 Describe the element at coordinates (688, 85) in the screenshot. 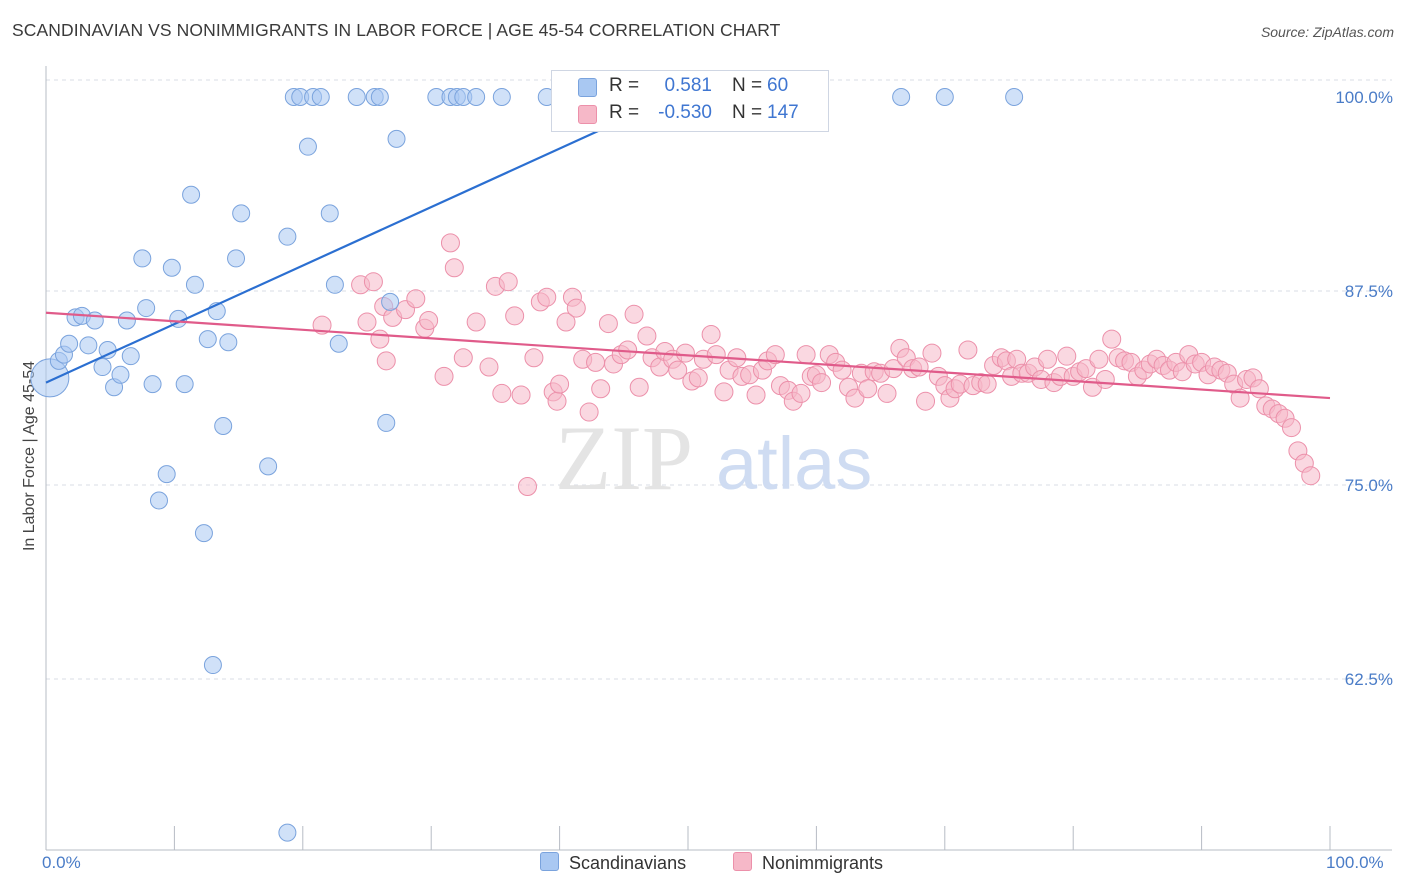

I see `legend-r-value: 0.581` at that location.